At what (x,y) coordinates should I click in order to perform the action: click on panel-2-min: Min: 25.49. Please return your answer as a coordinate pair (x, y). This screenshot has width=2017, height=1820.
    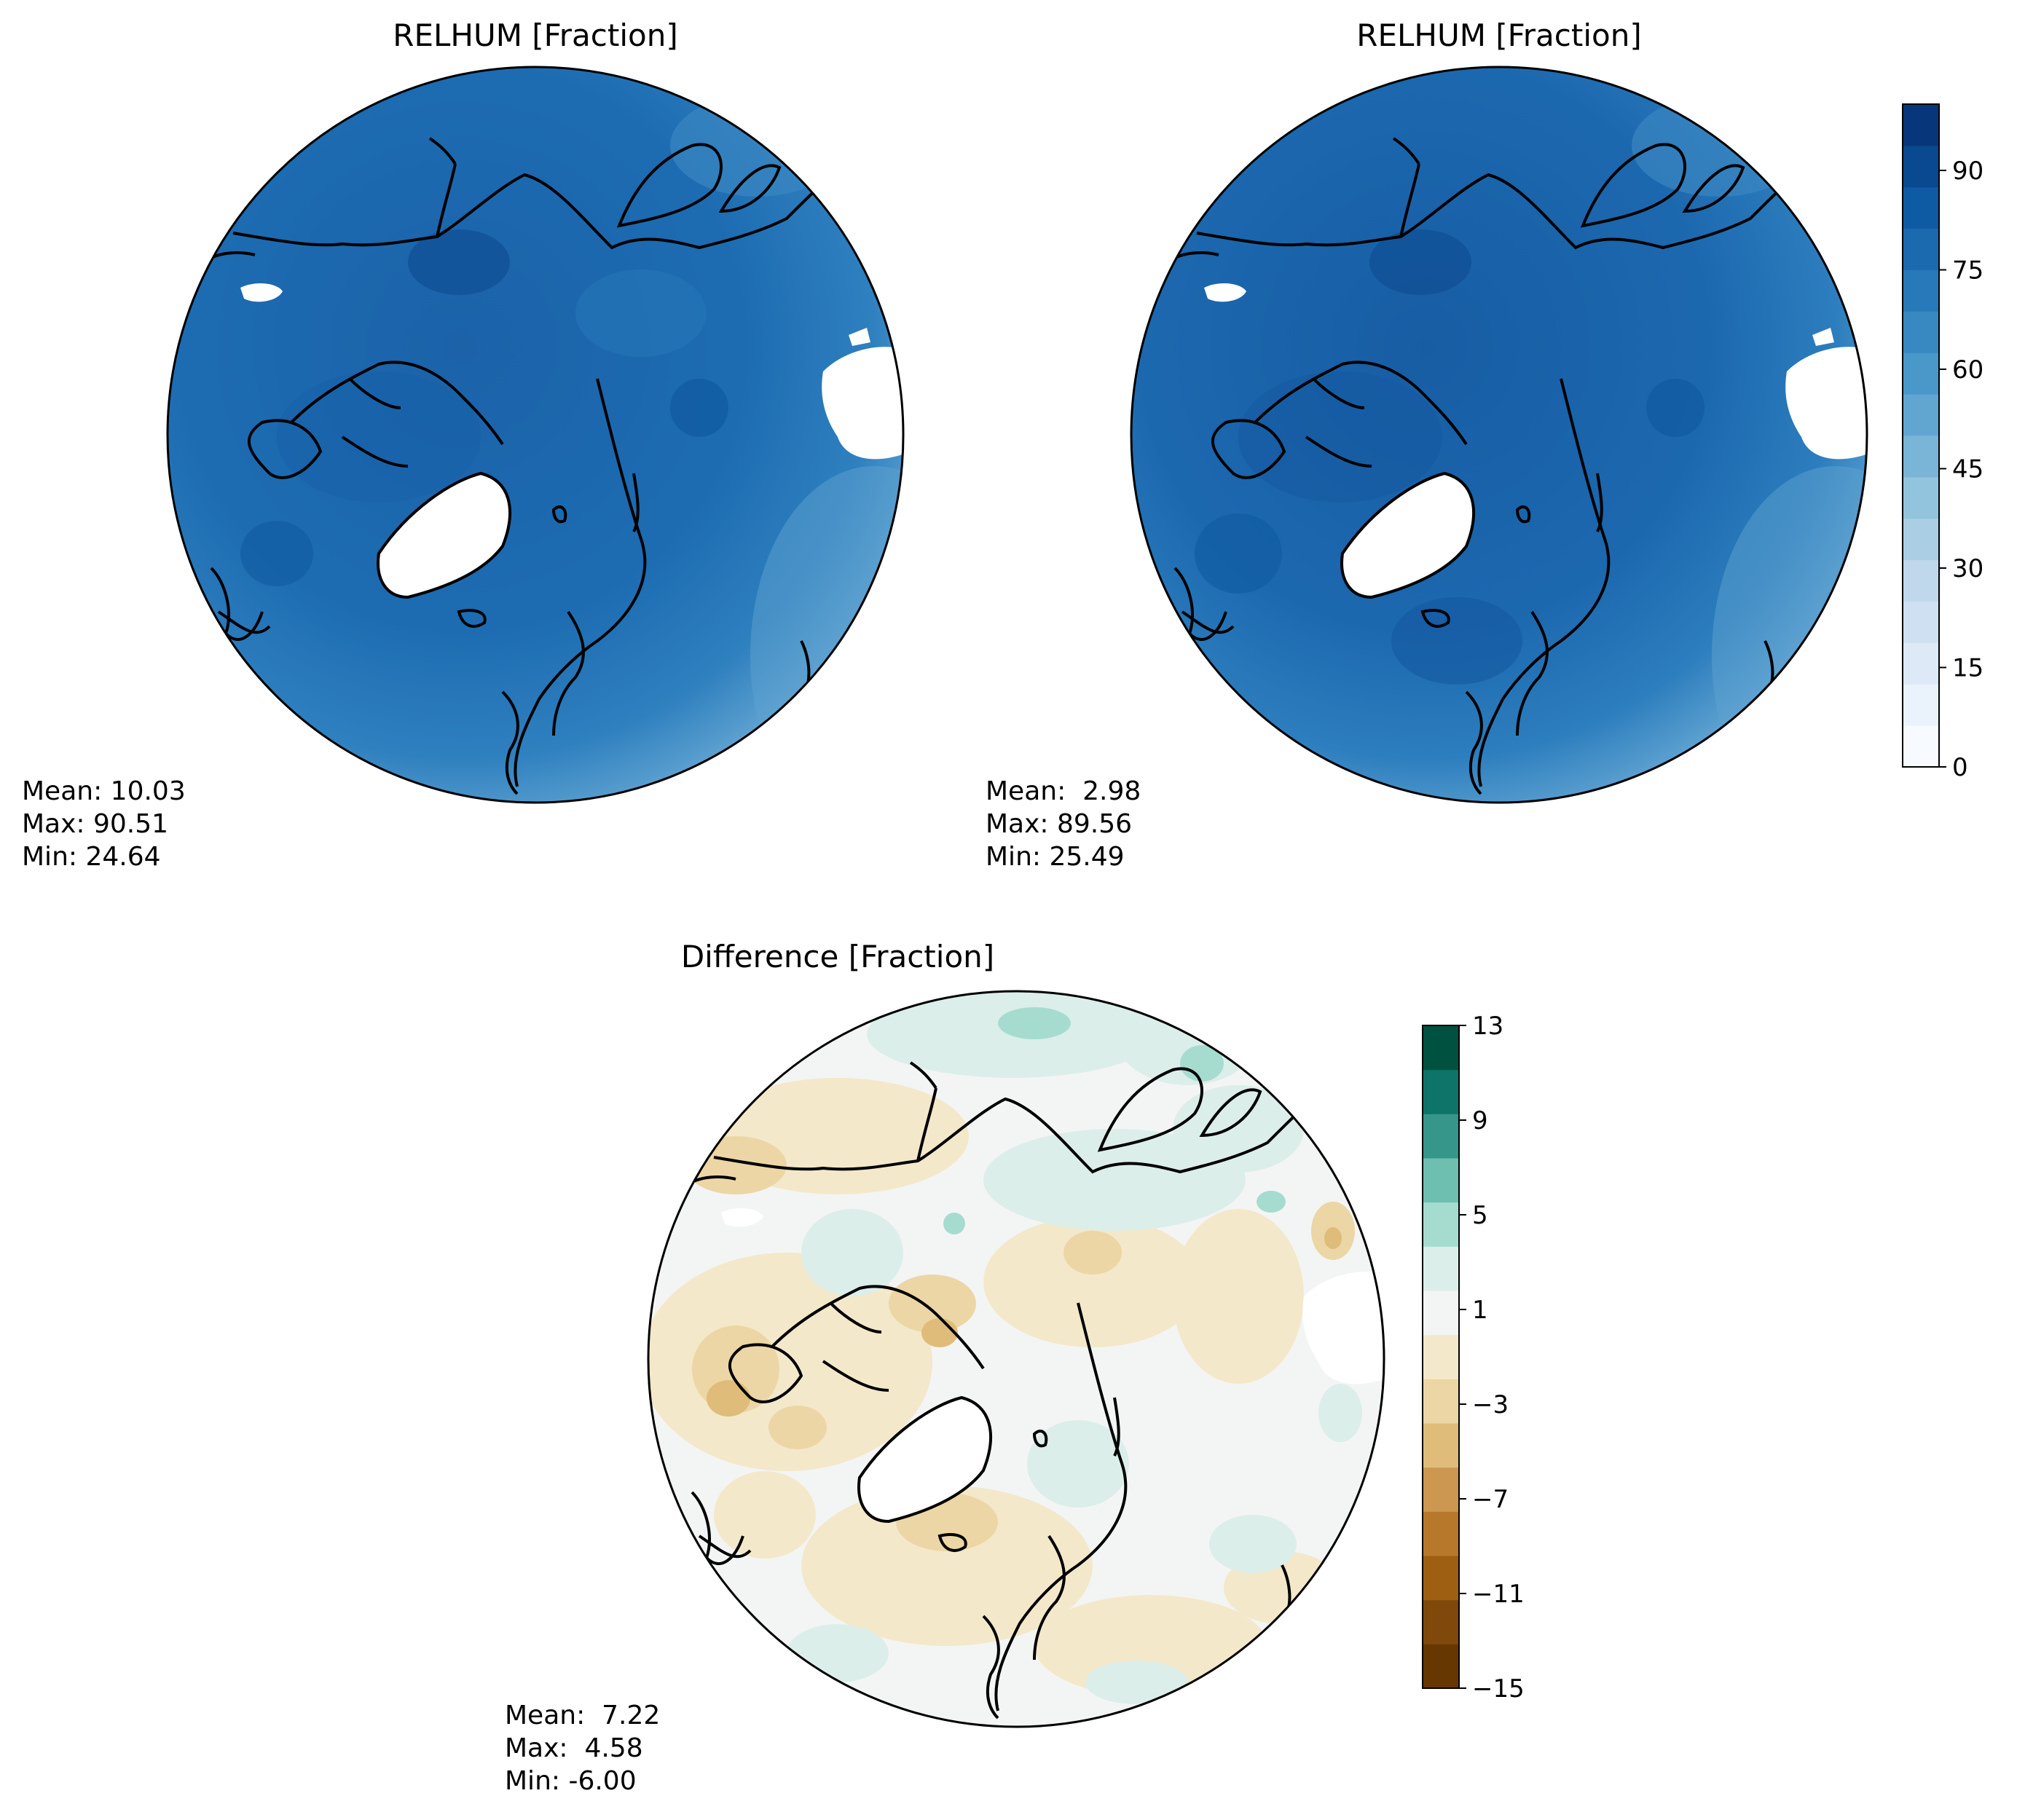
    Looking at the image, I should click on (1055, 857).